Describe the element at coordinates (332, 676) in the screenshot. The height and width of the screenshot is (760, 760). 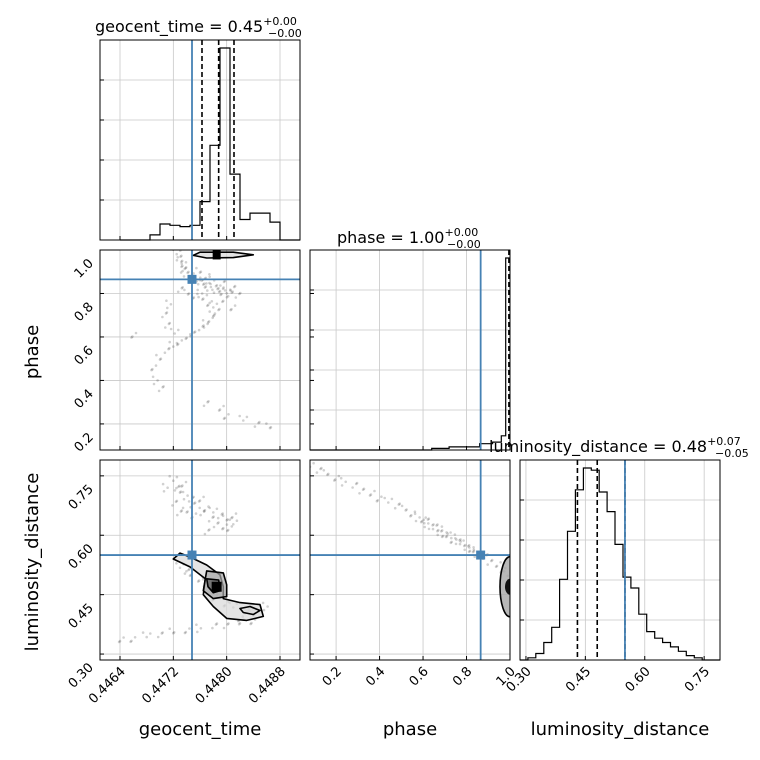
I see `x-tick-label: 0.2` at that location.